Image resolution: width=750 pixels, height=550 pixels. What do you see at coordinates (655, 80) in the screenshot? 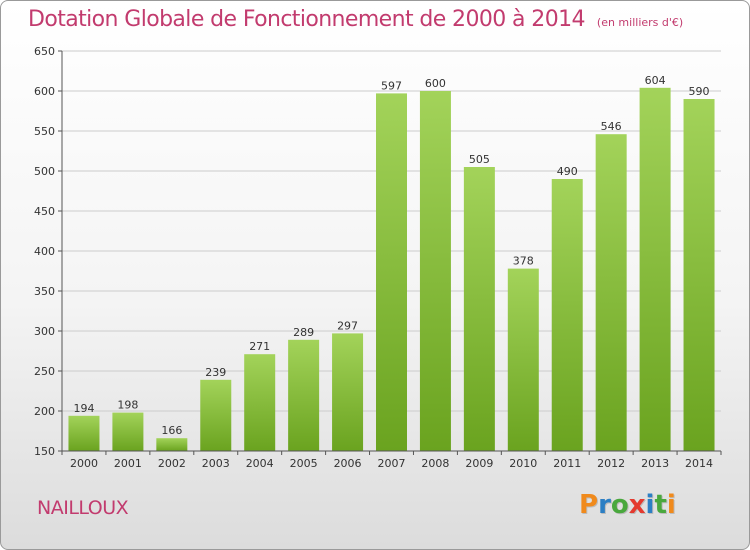
I see `data-label-2013: 604` at bounding box center [655, 80].